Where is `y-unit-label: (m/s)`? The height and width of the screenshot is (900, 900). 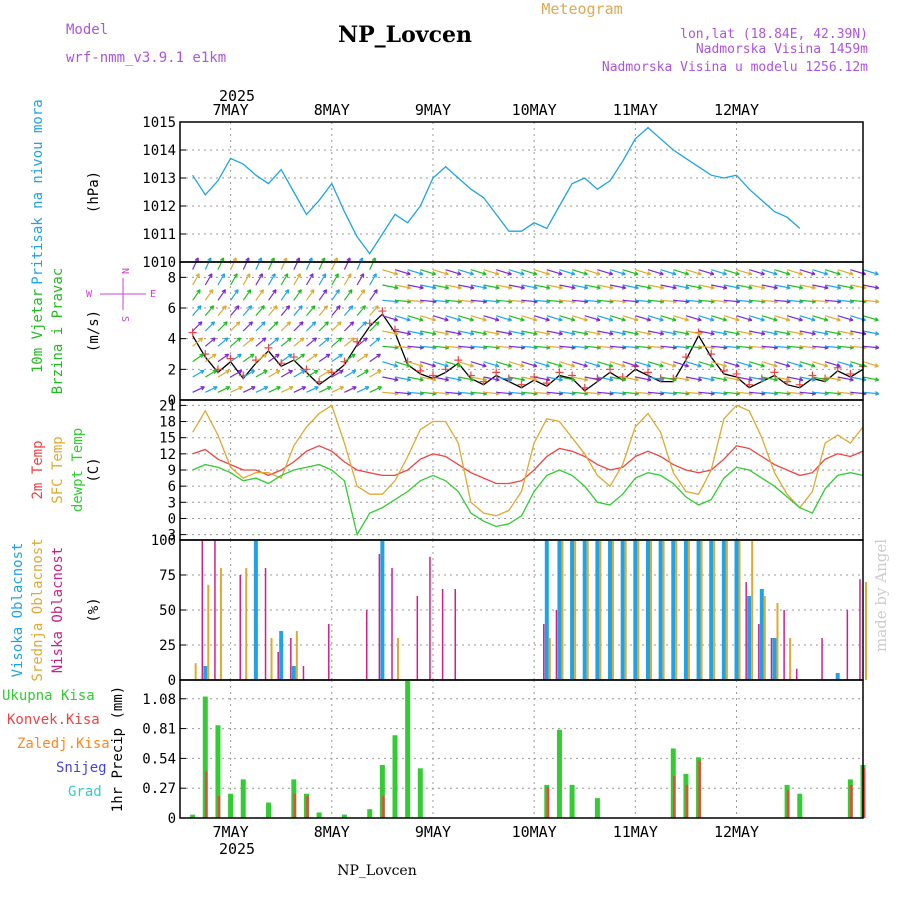
y-unit-label: (m/s) is located at coordinates (94, 331).